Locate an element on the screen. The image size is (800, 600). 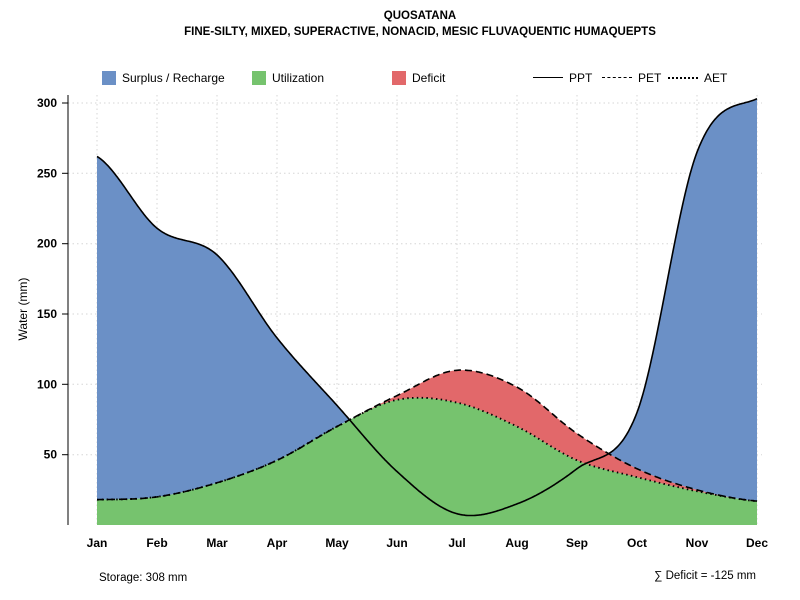
deficit-sum-annotation: ∑ Deficit = -125 mm is located at coordinates (705, 576).